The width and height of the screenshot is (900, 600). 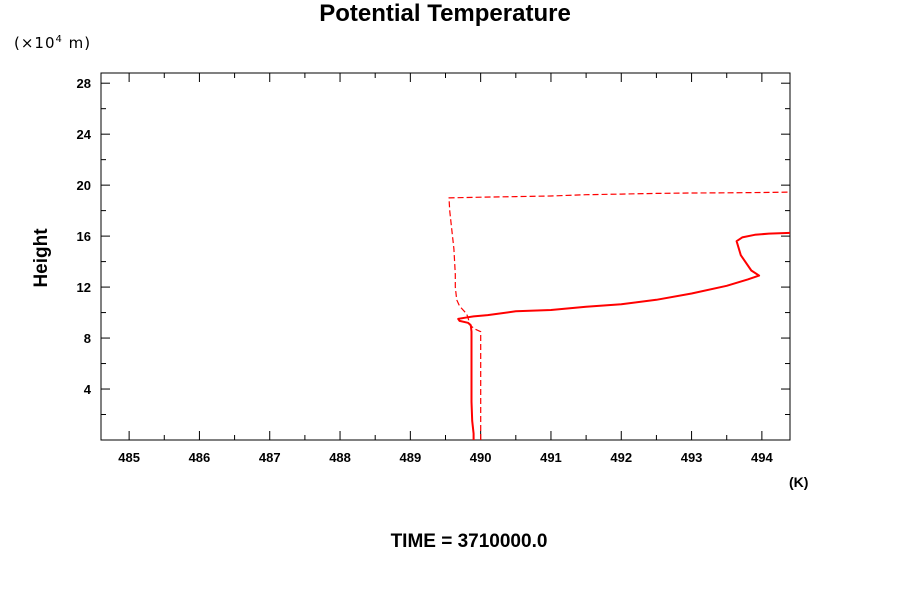 I want to click on y-tick-label: 12, so click(x=84, y=287).